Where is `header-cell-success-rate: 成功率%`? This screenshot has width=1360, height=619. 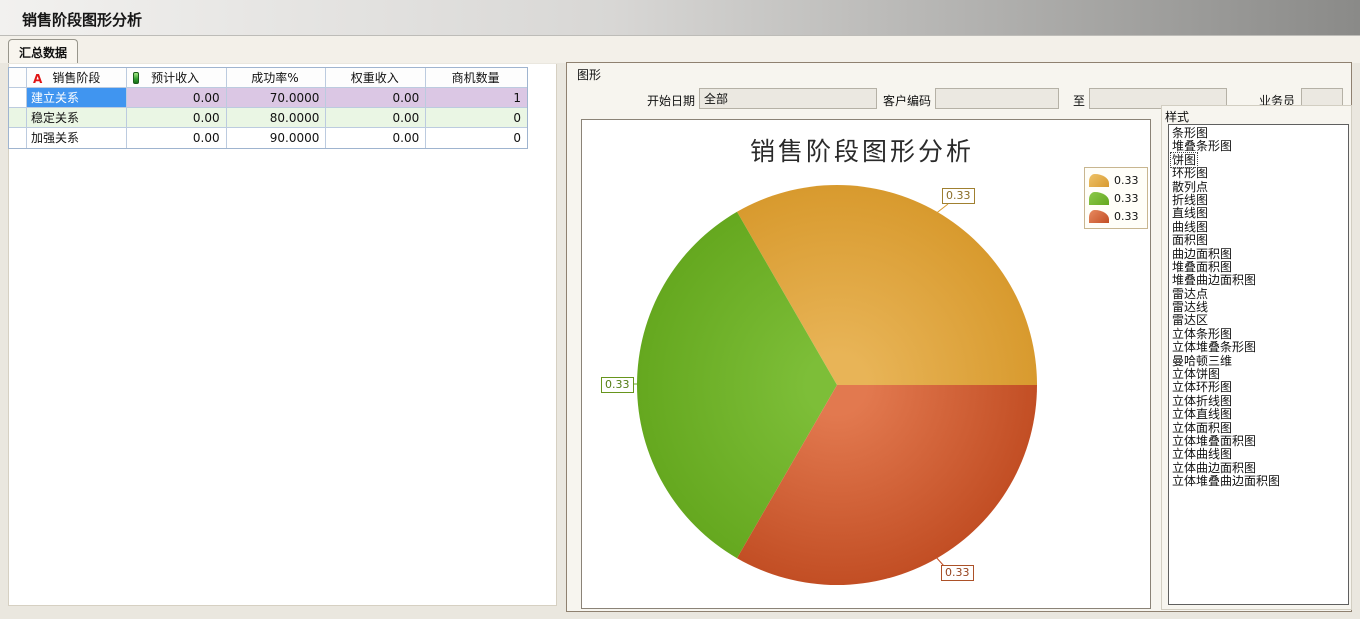
header-cell-success-rate: 成功率% is located at coordinates (276, 78).